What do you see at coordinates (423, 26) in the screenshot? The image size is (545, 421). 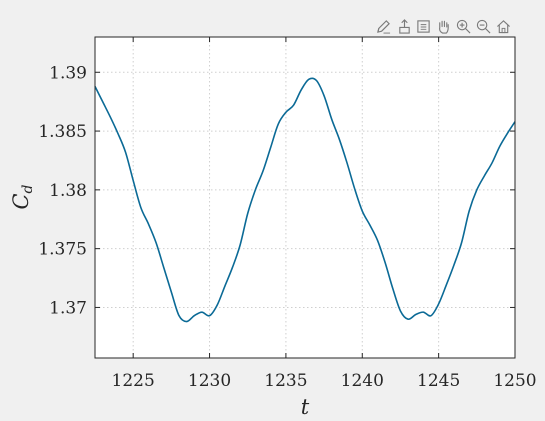 I see `legend-icon` at bounding box center [423, 26].